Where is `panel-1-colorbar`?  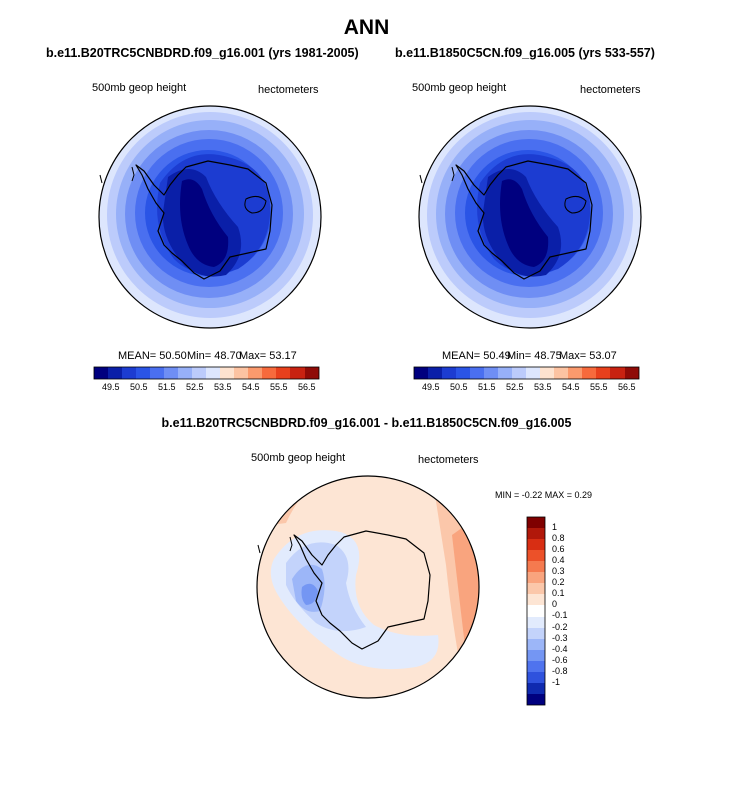
panel-1-colorbar is located at coordinates (206, 373).